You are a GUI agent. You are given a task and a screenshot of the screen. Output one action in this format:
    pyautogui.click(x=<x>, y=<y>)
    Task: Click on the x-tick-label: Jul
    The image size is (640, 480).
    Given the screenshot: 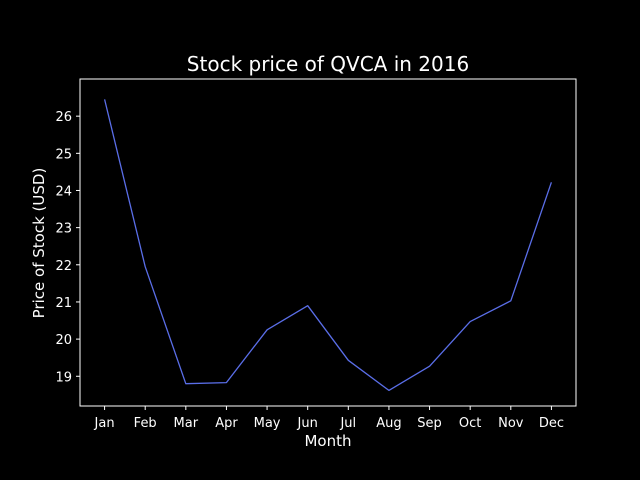 What is the action you would take?
    pyautogui.click(x=347, y=423)
    